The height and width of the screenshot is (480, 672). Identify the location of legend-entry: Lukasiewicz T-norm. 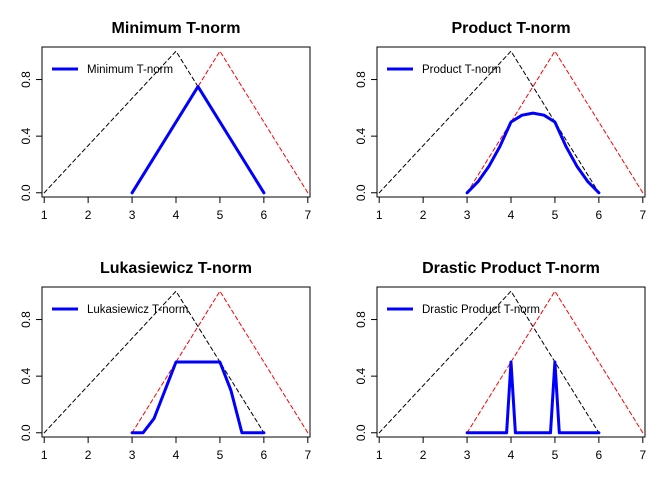
(137, 310).